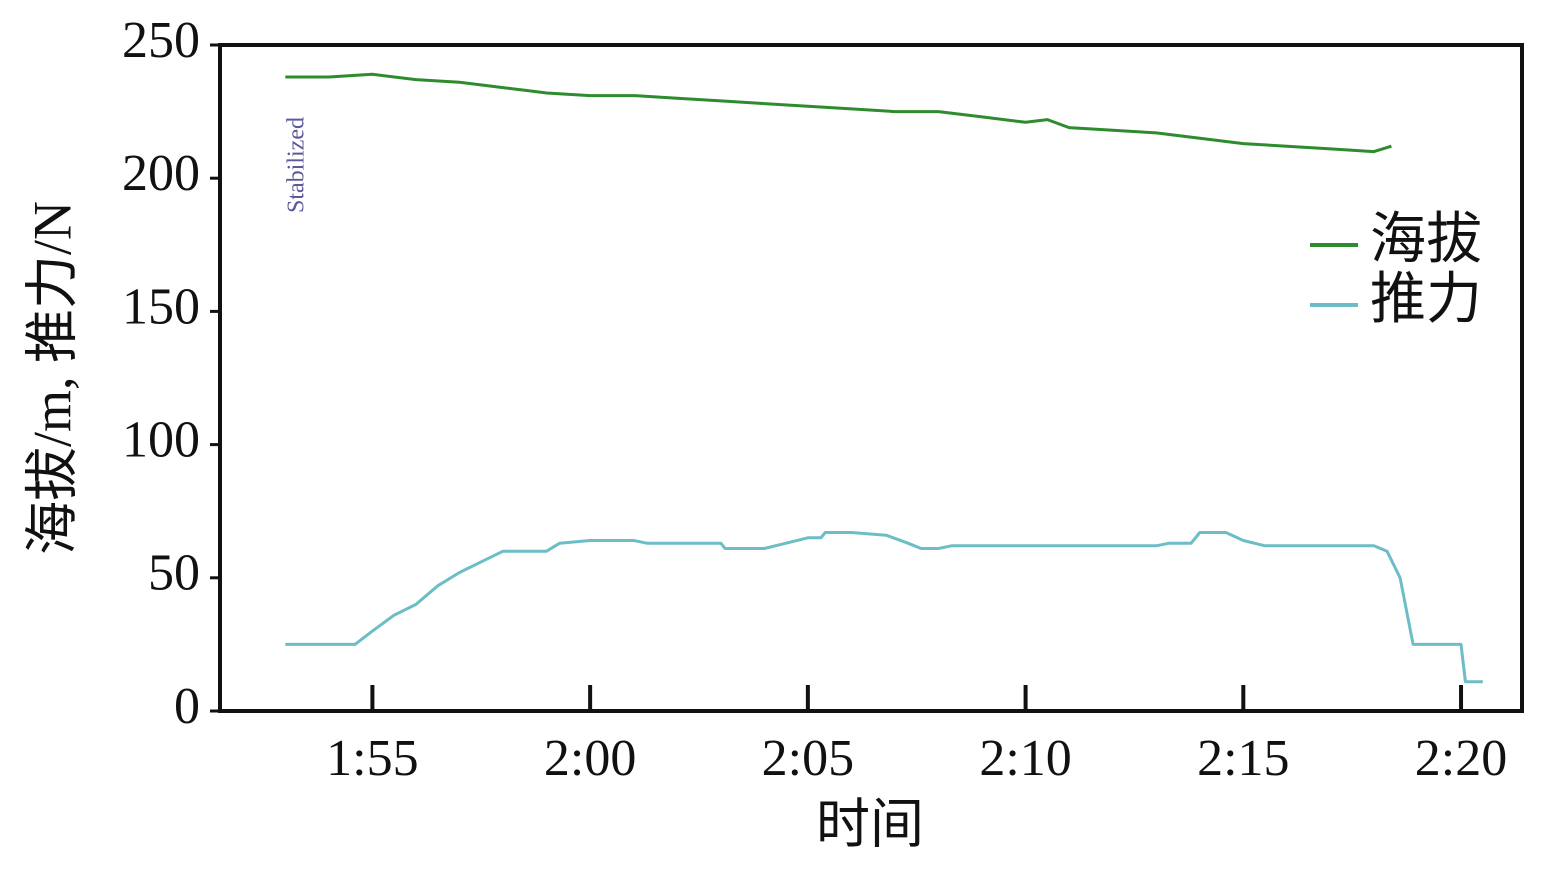  Describe the element at coordinates (1426, 240) in the screenshot. I see `legend-label: 海拔` at that location.